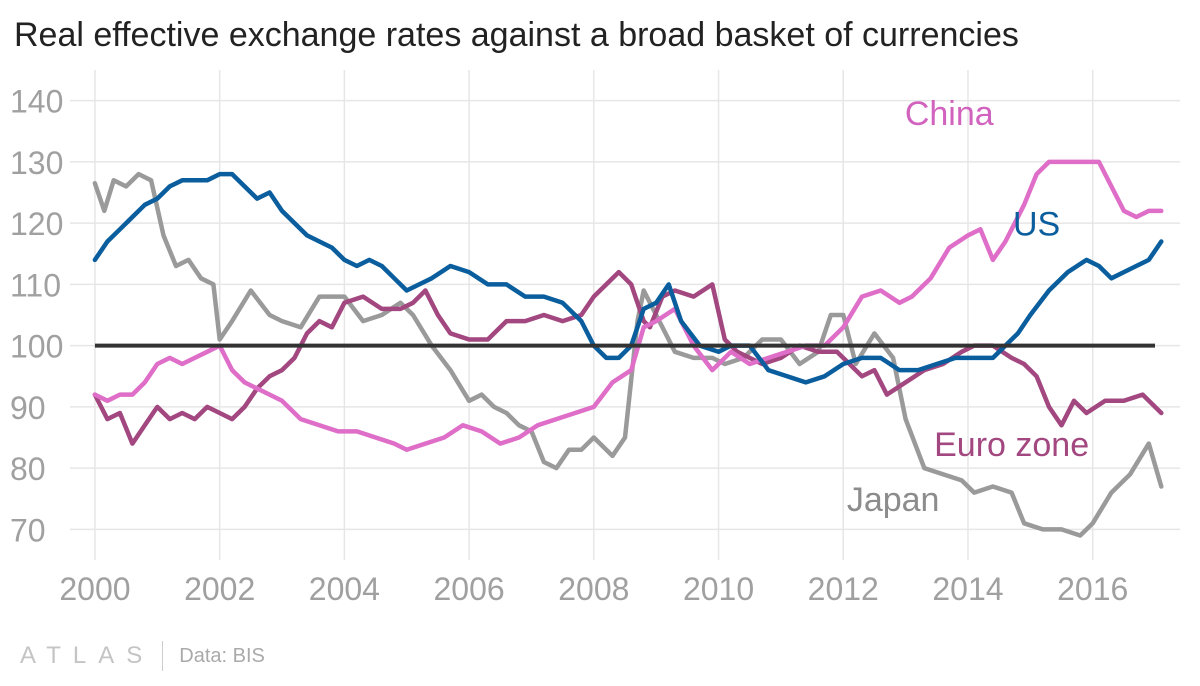  What do you see at coordinates (843, 589) in the screenshot?
I see `x-tick-label: 2012` at bounding box center [843, 589].